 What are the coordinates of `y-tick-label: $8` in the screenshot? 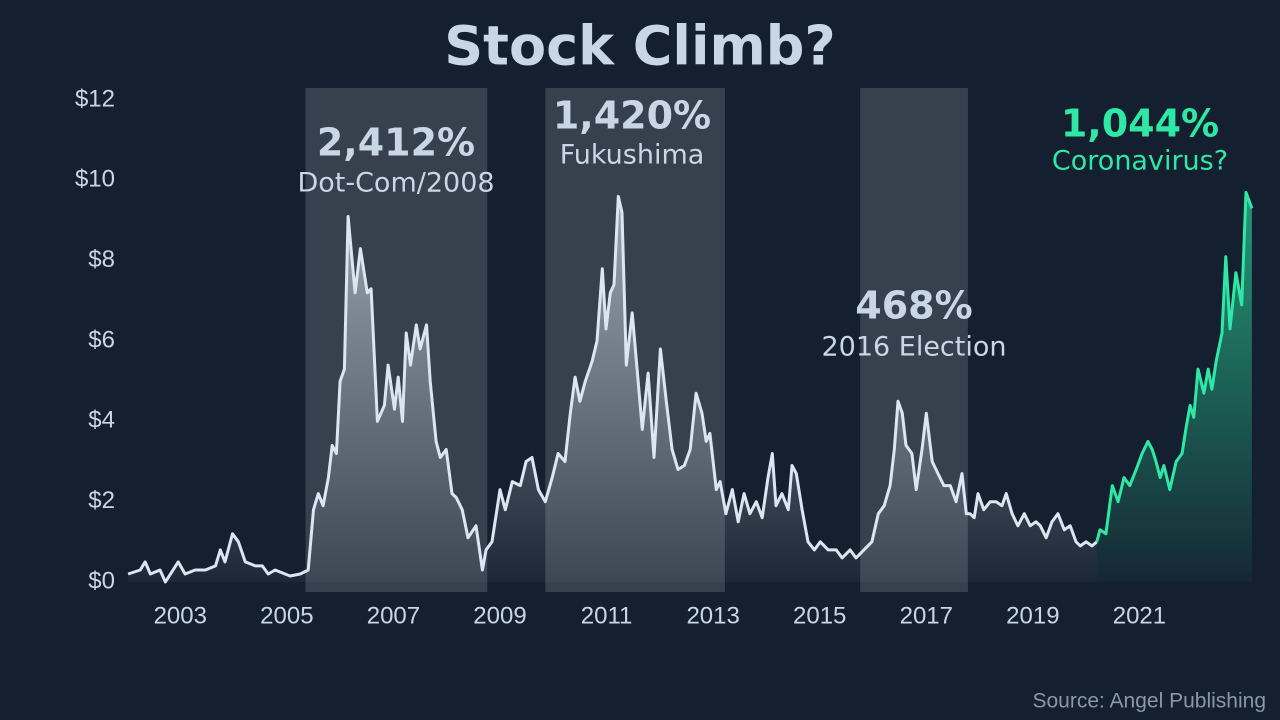 It's located at (101, 259).